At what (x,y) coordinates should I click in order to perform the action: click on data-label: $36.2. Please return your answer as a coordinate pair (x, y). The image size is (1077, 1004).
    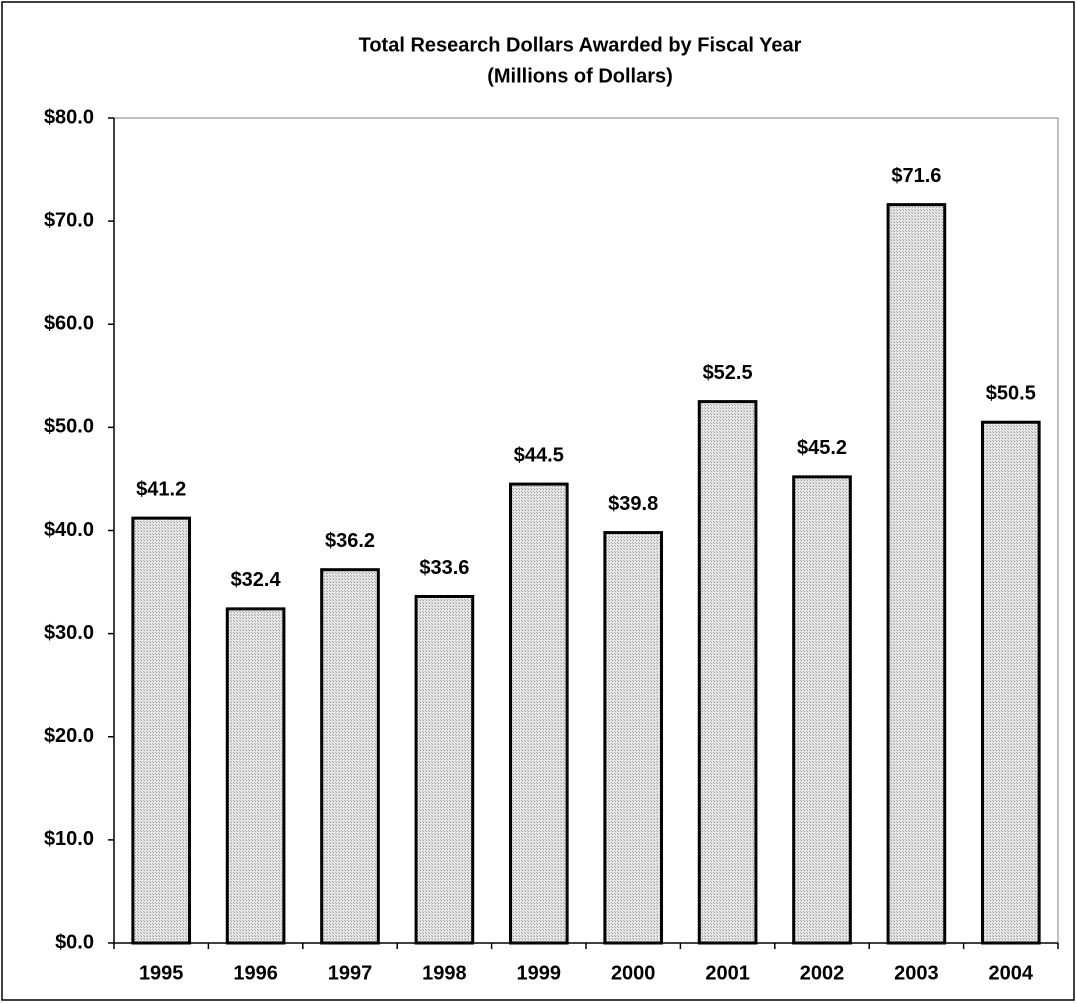
    Looking at the image, I should click on (350, 541).